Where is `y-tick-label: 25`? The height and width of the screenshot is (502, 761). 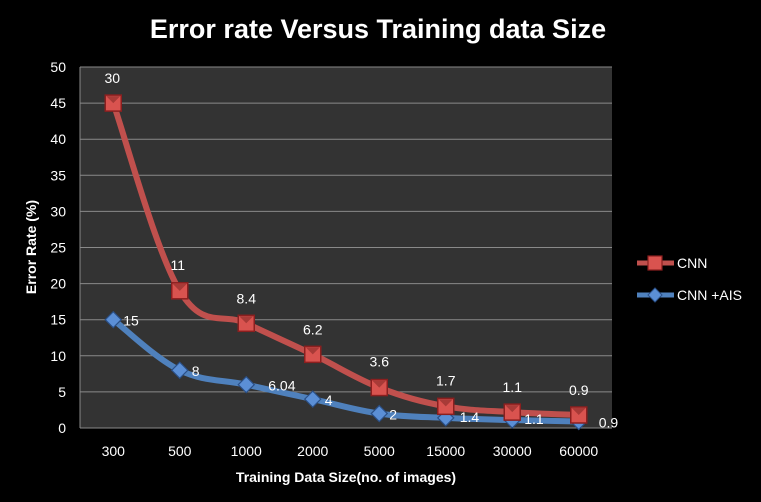
y-tick-label: 25 is located at coordinates (58, 248).